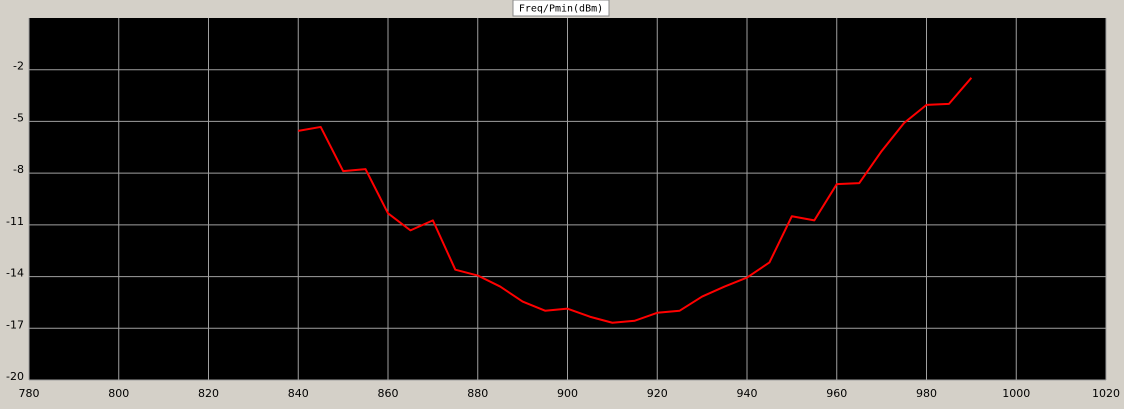 This screenshot has height=409, width=1124. What do you see at coordinates (926, 393) in the screenshot?
I see `x-tick-label: 980` at bounding box center [926, 393].